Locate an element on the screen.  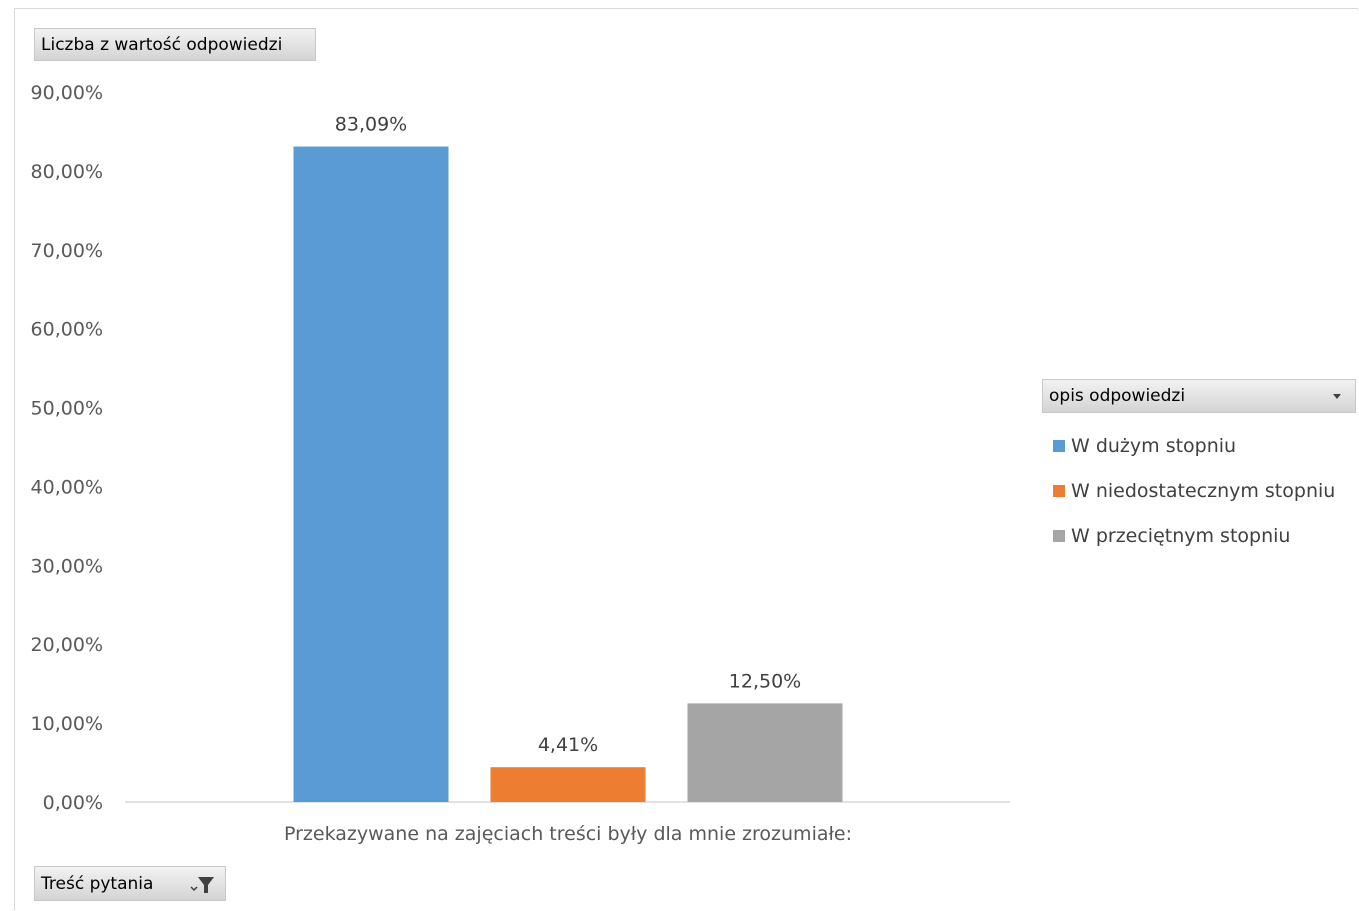
legend-item: W przeciętnym stopniu is located at coordinates (1194, 535).